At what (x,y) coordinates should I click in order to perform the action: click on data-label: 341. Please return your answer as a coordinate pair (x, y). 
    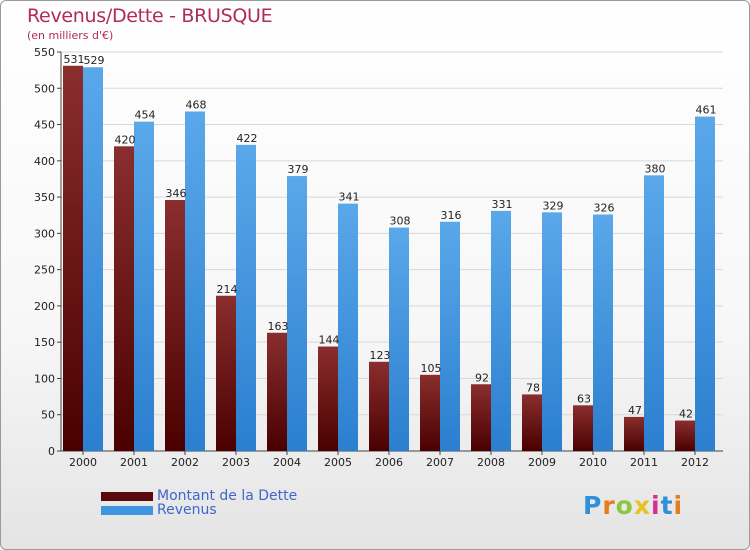
    Looking at the image, I should click on (349, 197).